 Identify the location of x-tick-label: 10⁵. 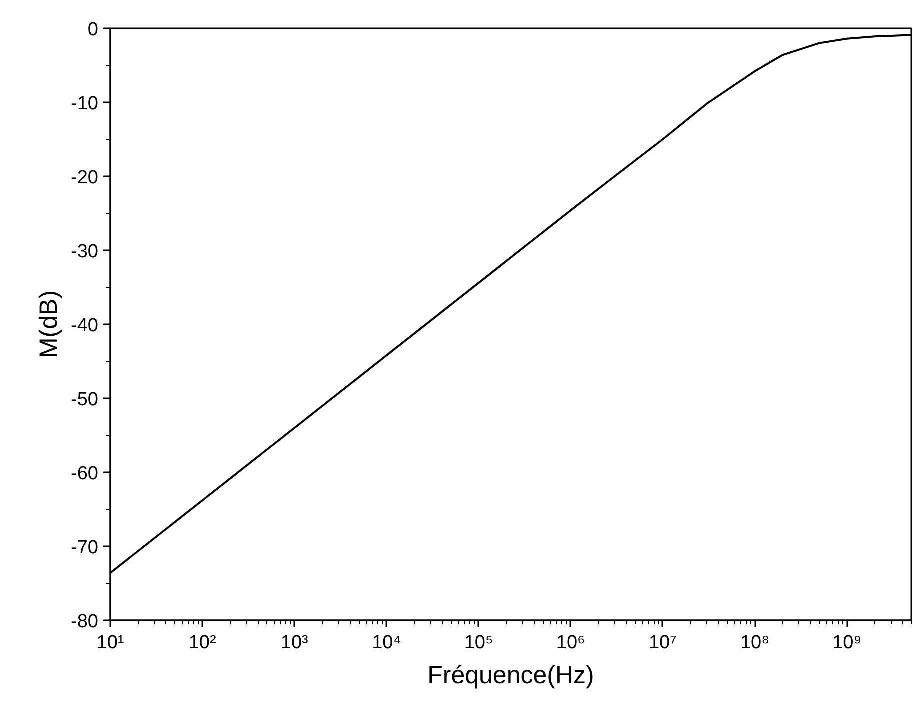
(479, 643).